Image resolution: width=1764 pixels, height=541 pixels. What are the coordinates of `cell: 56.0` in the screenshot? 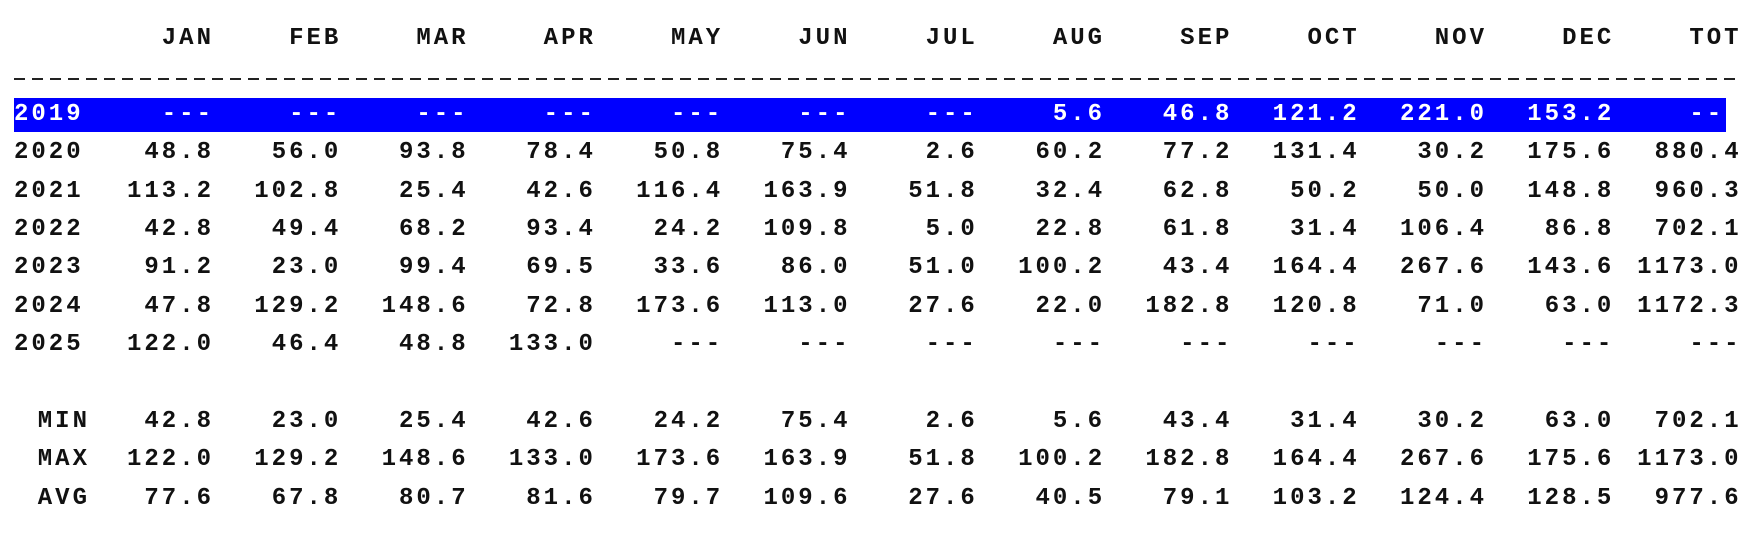 It's located at (306, 153).